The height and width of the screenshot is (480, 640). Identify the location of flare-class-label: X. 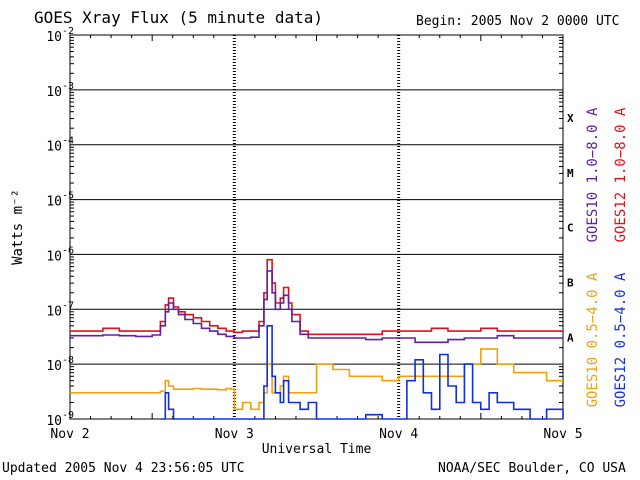
(570, 118).